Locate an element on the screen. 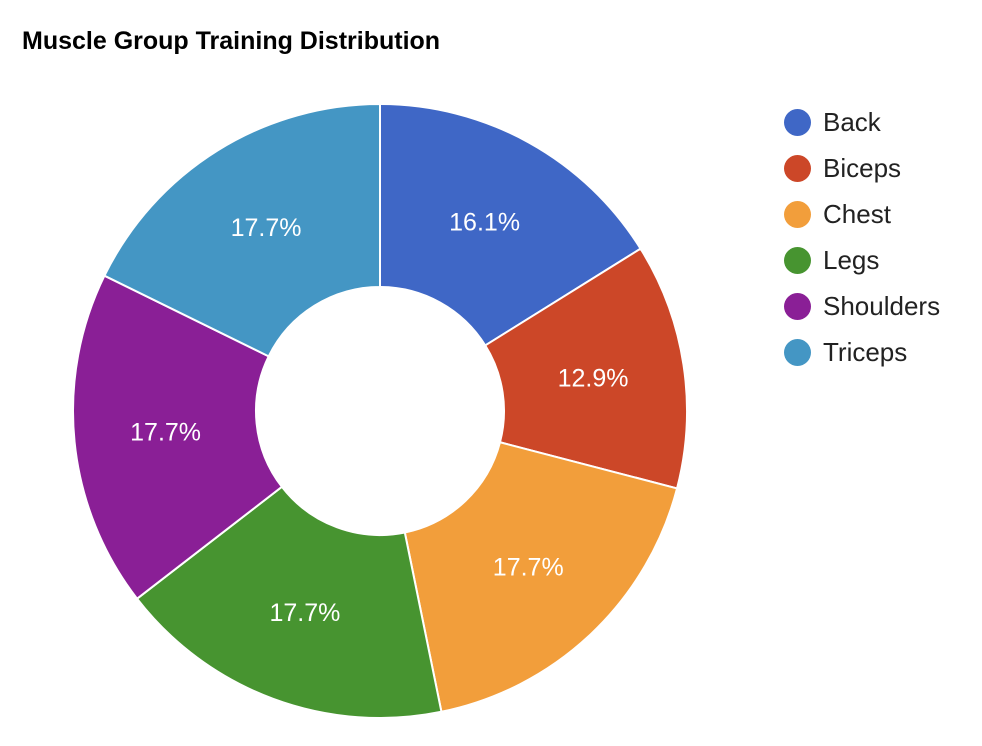 Image resolution: width=982 pixels, height=746 pixels. legend-label: Legs is located at coordinates (851, 259).